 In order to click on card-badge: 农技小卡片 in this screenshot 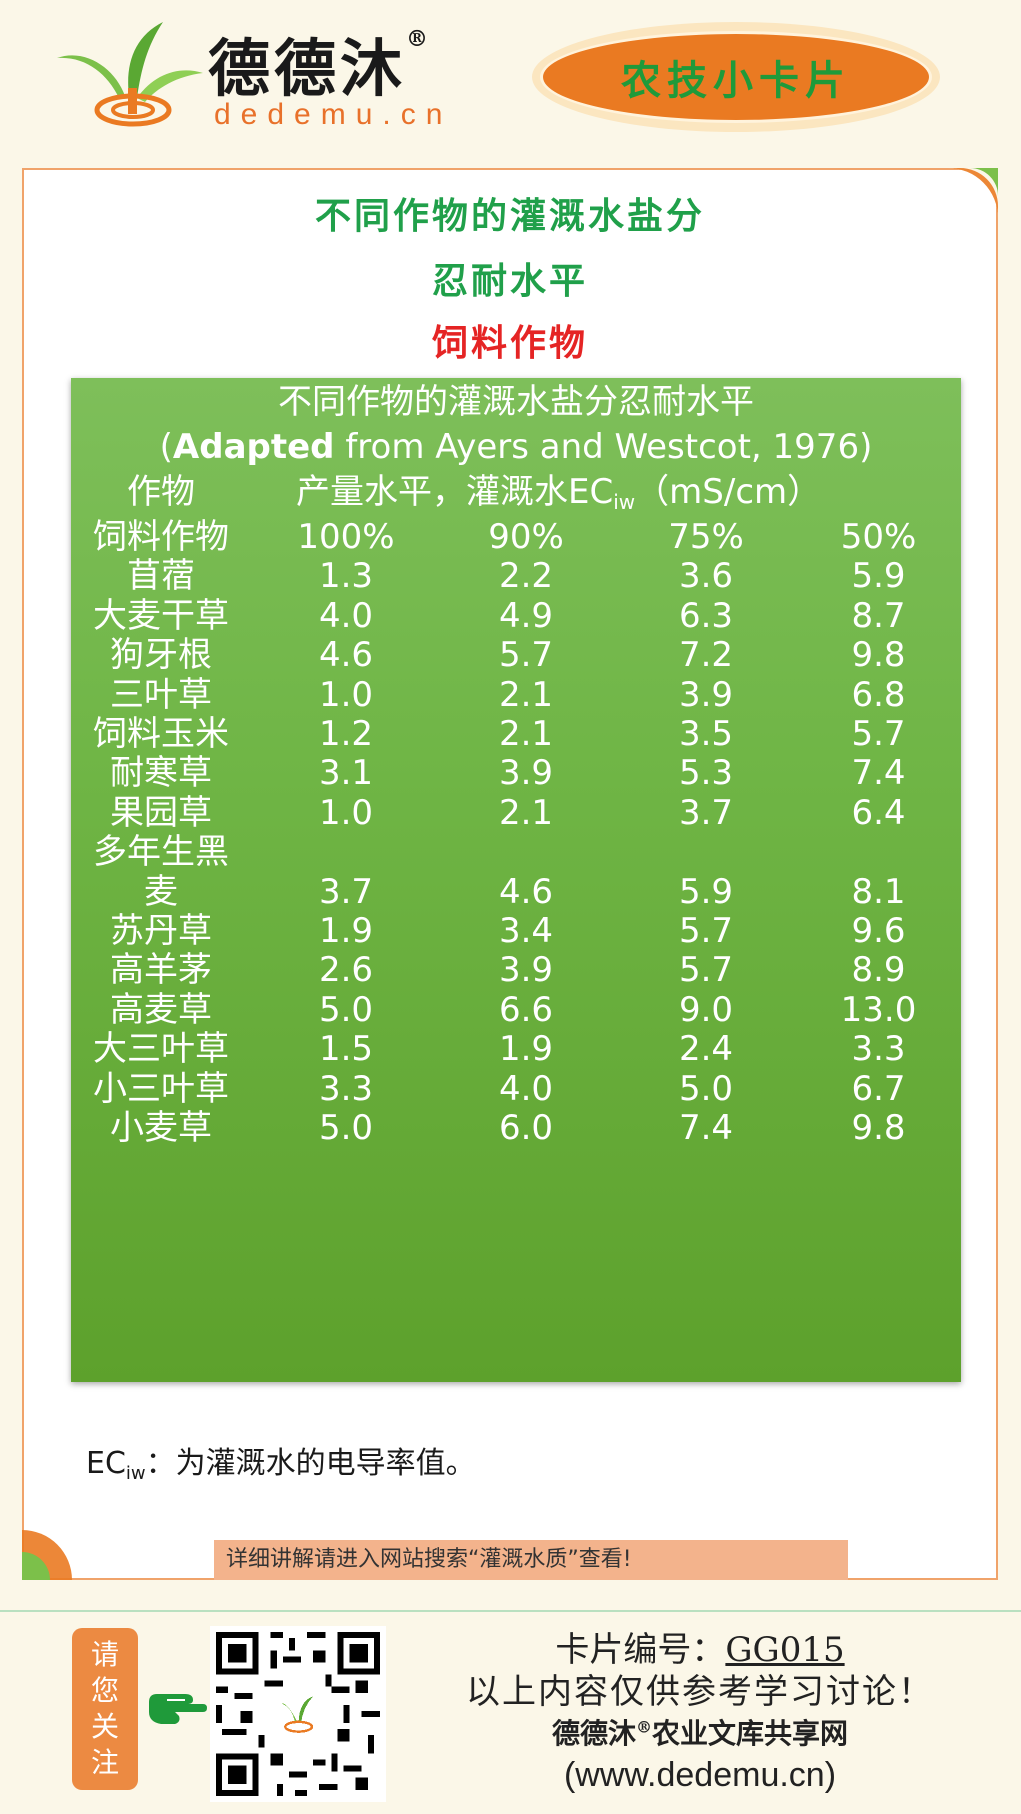, I will do `click(736, 77)`.